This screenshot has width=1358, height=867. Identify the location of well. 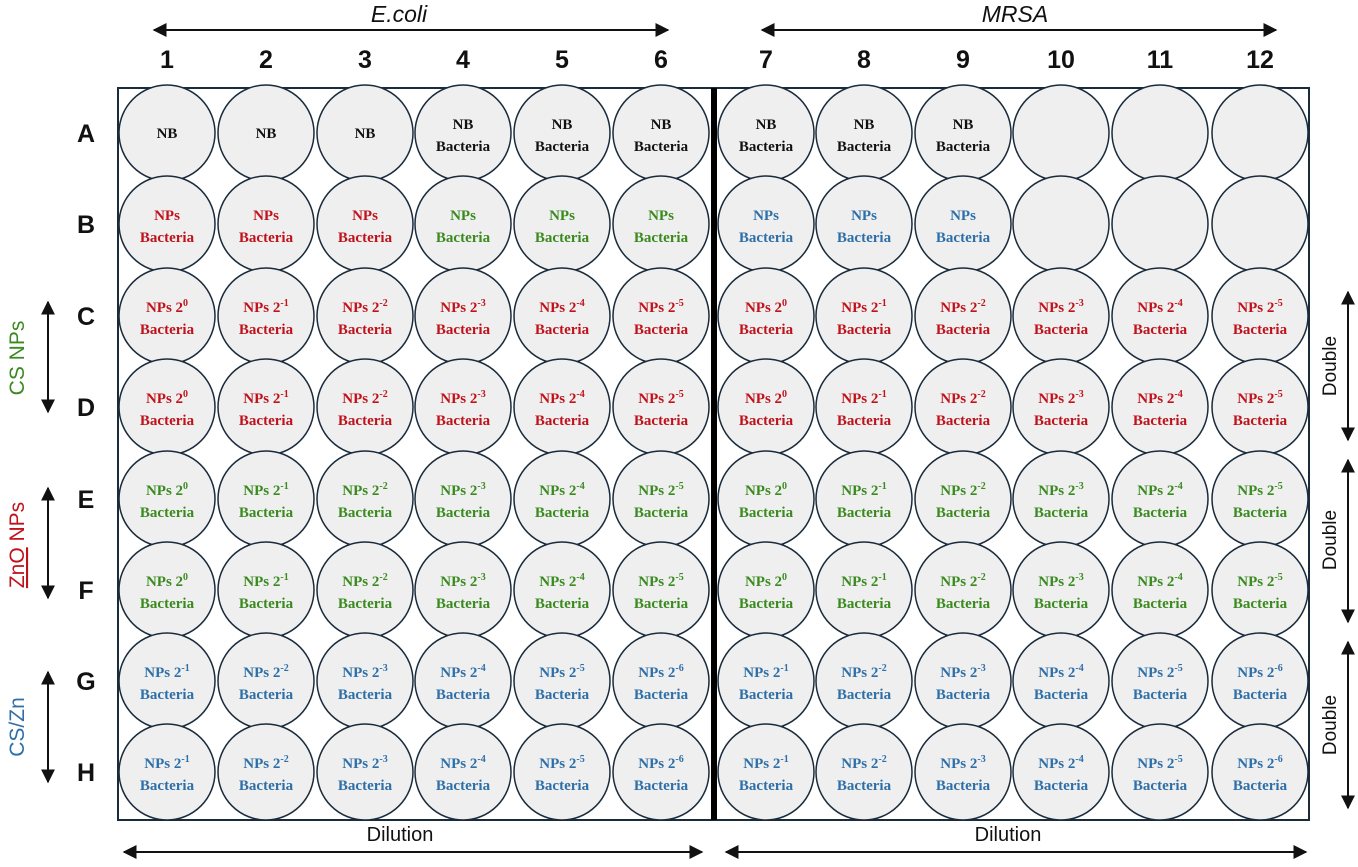
(1160, 133).